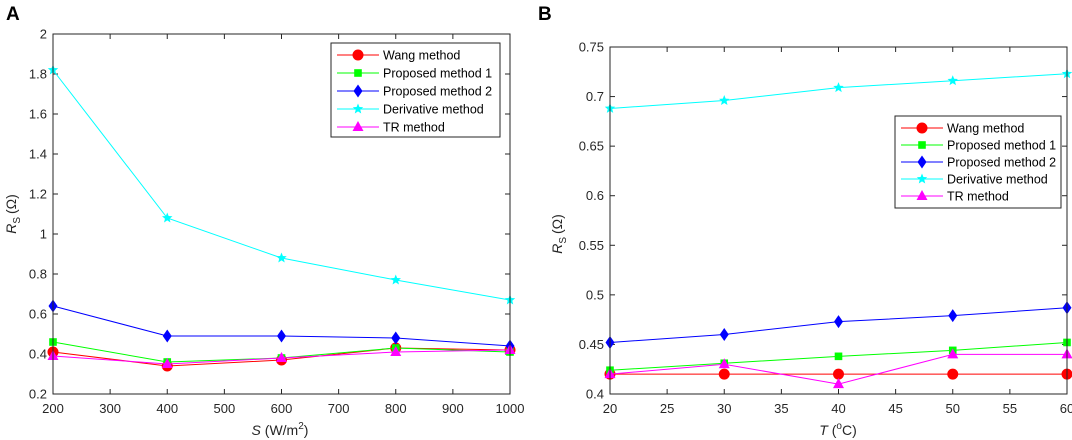 The image size is (1072, 440). What do you see at coordinates (38, 394) in the screenshot?
I see `y-tick-label: 0.2` at bounding box center [38, 394].